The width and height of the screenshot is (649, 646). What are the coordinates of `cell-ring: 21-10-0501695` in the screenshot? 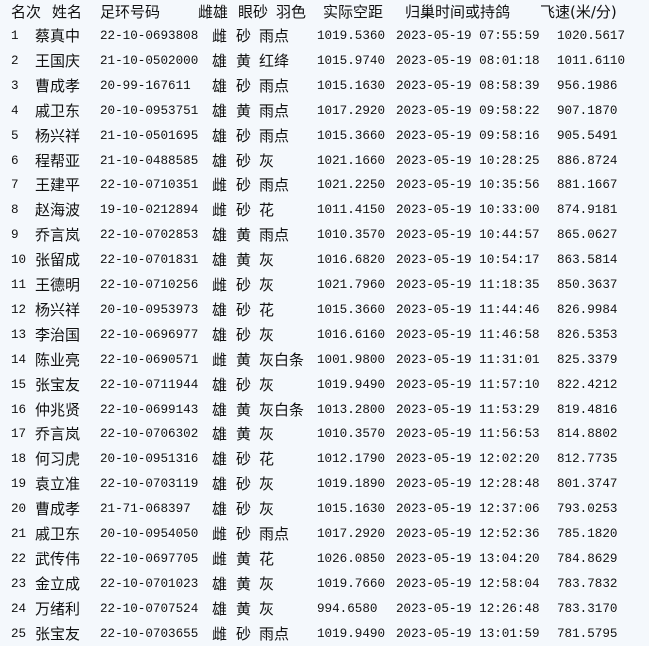 It's located at (149, 135).